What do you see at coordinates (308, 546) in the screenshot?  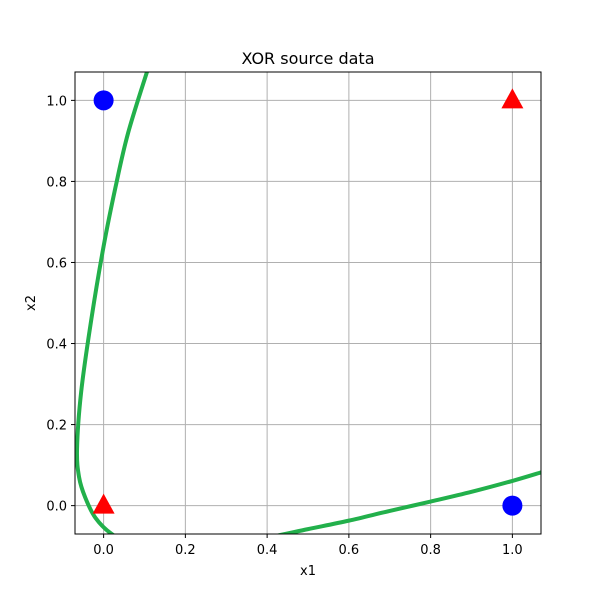 I see `x-ticks: 0.0 0.2 0.4 0.6 0.8 1.0` at bounding box center [308, 546].